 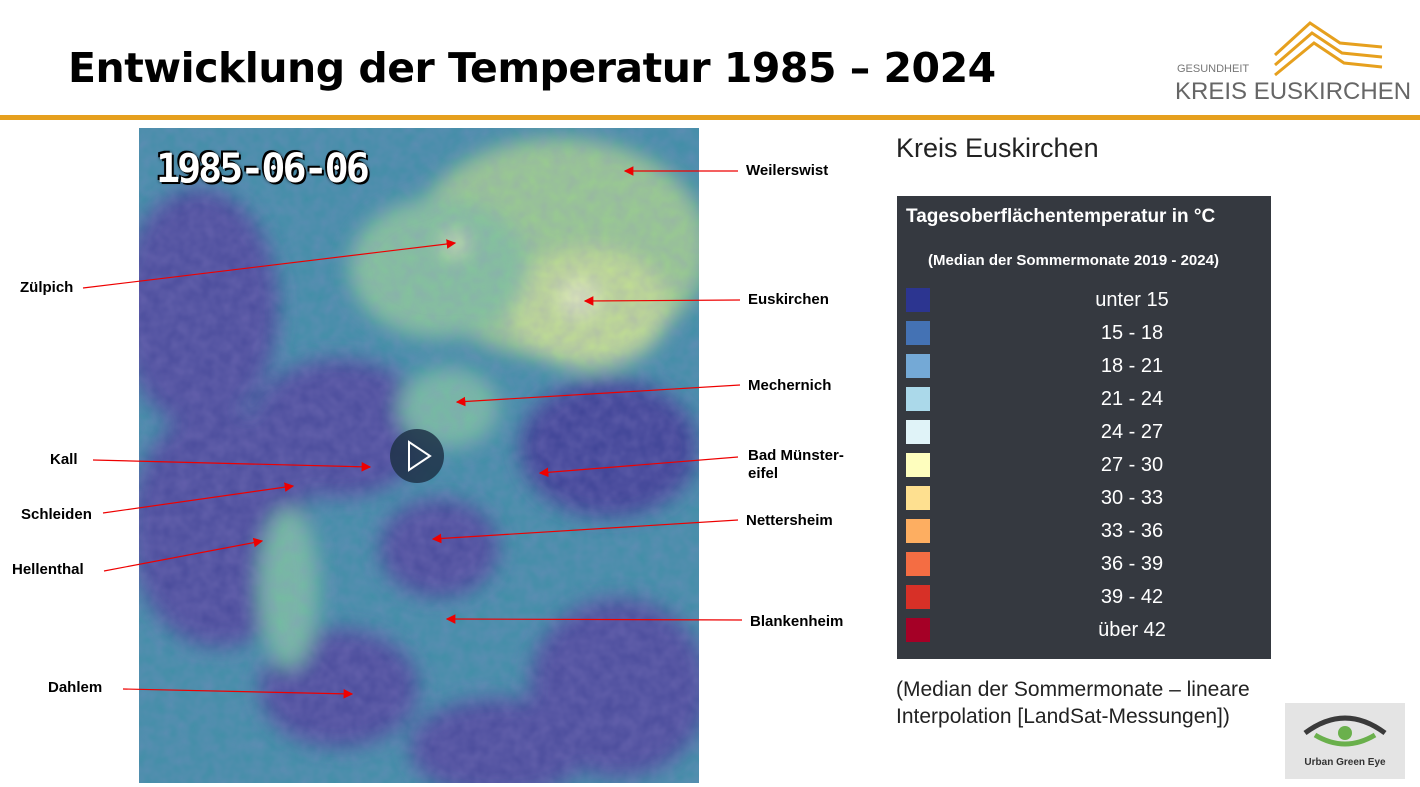 I want to click on legend-label: 36 - 39, so click(x=1132, y=564).